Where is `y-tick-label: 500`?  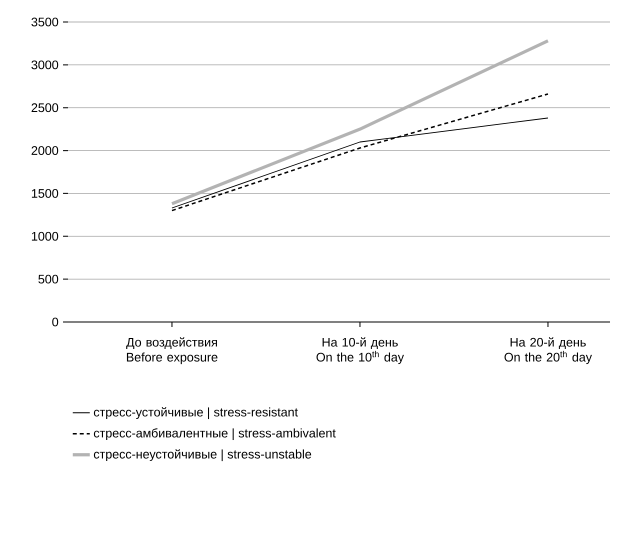
y-tick-label: 500 is located at coordinates (48, 279).